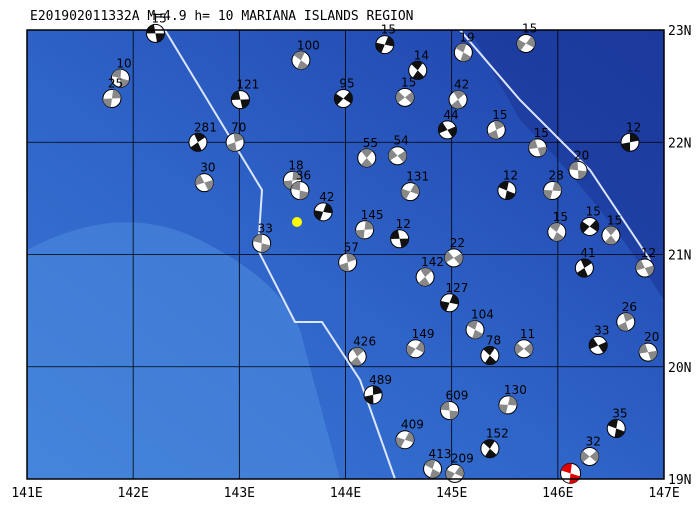  What do you see at coordinates (295, 165) in the screenshot?
I see `depth-label: 18` at bounding box center [295, 165].